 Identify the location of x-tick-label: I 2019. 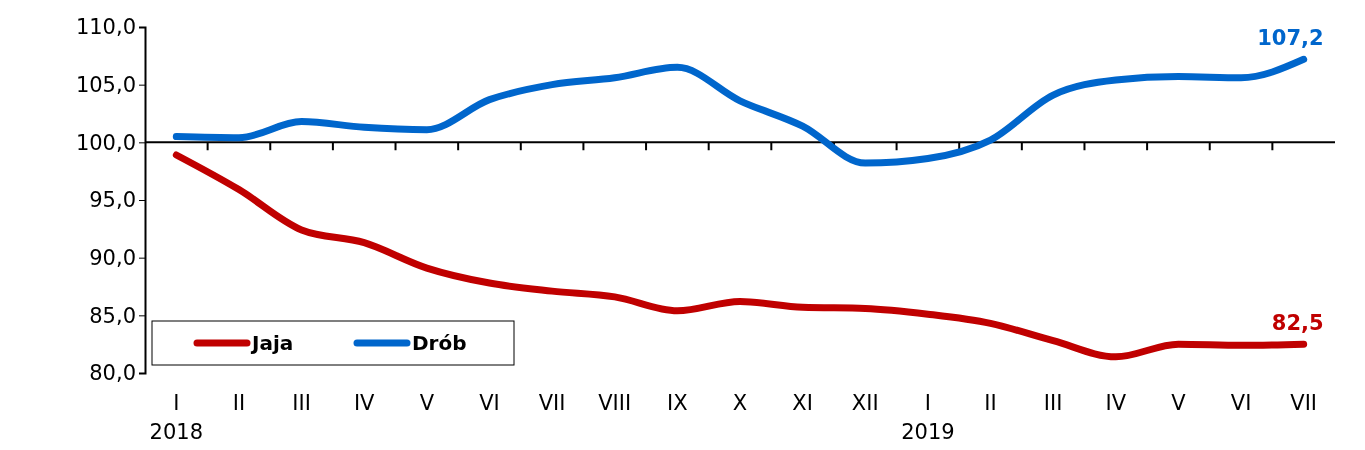
(928, 417).